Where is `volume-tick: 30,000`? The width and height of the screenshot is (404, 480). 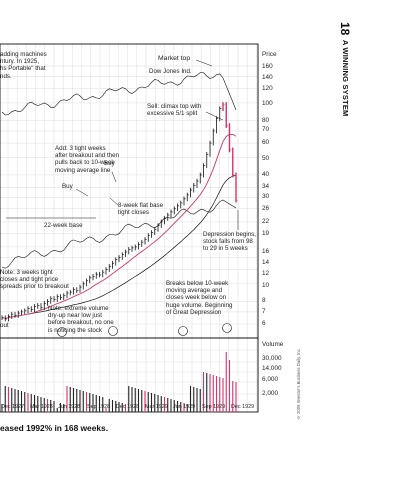
volume-tick: 30,000 is located at coordinates (272, 358).